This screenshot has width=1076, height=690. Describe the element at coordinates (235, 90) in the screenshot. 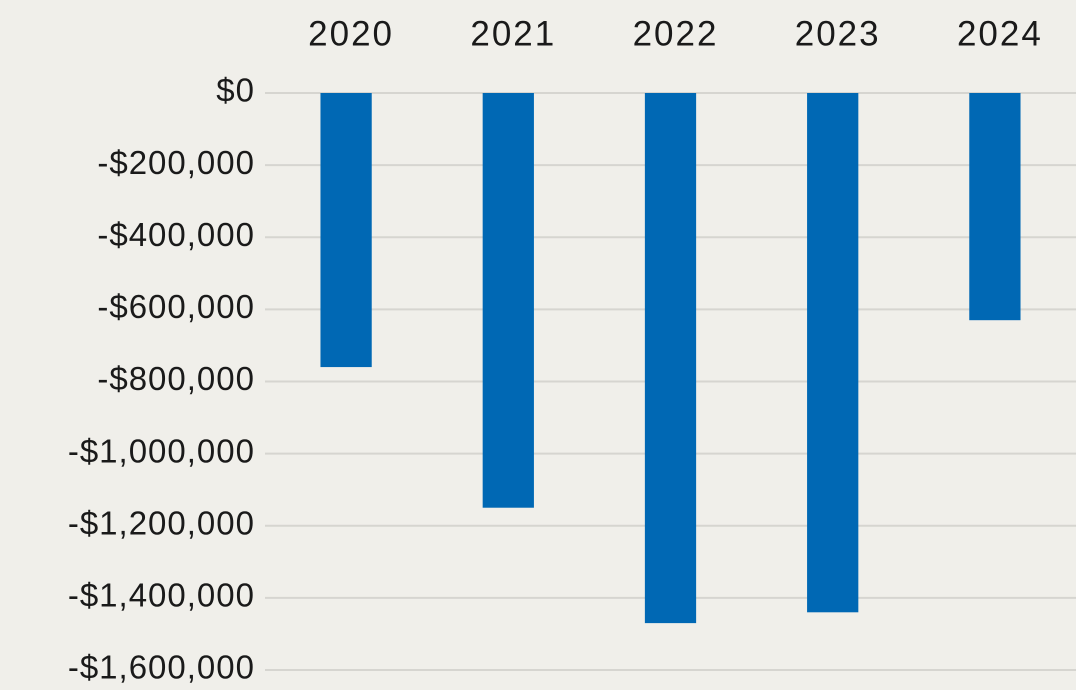

I see `y-tick-label: $0` at that location.